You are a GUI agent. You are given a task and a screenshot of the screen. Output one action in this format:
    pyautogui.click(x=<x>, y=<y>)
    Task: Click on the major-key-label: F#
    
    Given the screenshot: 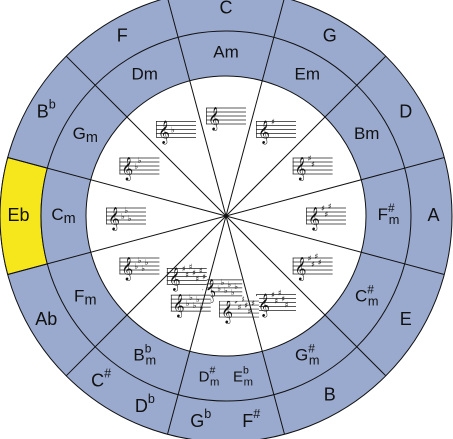 What is the action you would take?
    pyautogui.click(x=251, y=418)
    